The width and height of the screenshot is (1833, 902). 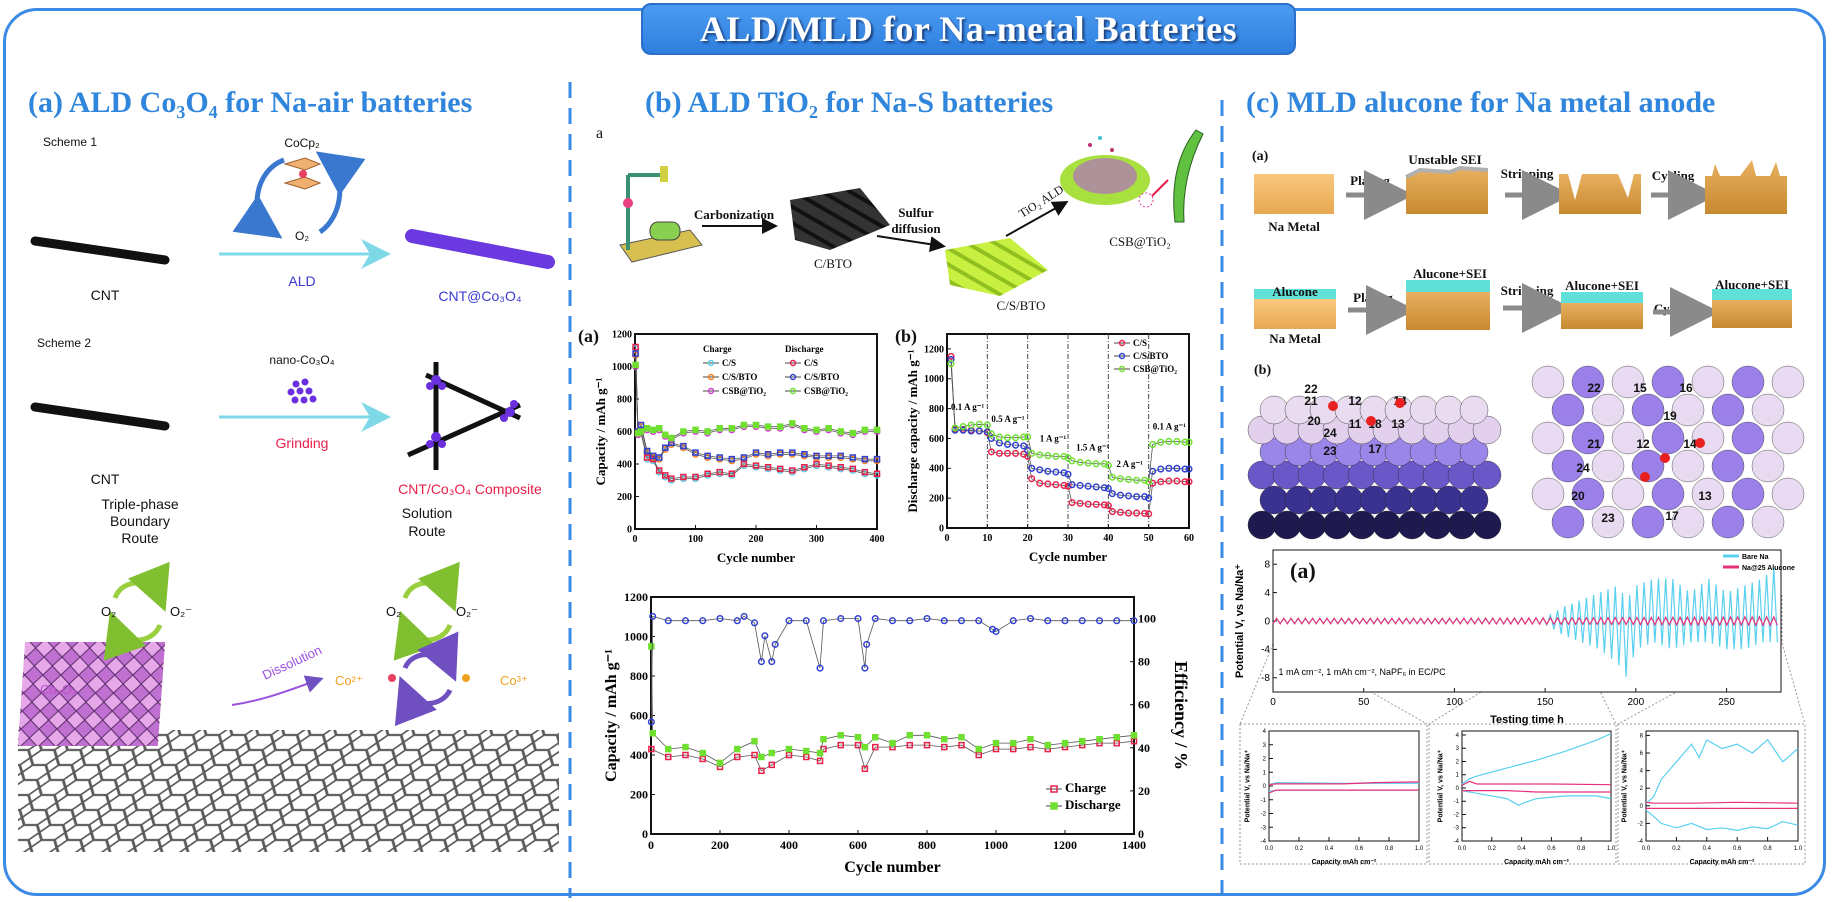 I want to click on x-tick-label: 100, so click(x=695, y=539).